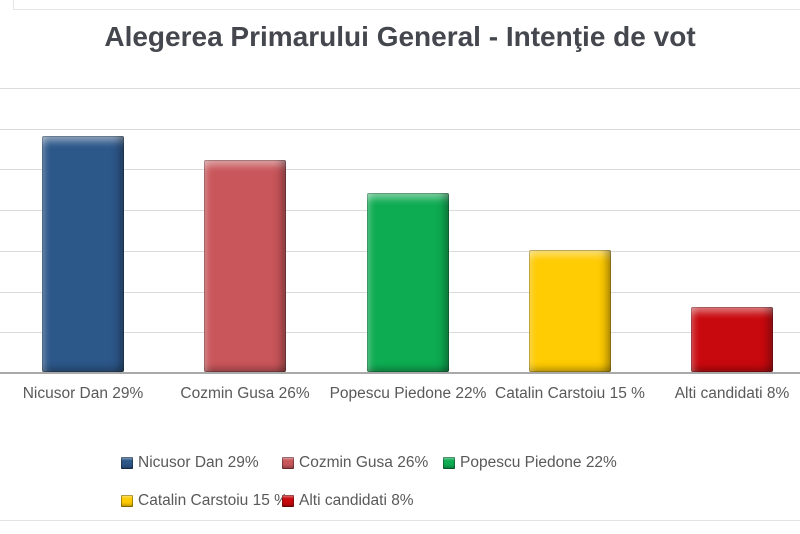 Image resolution: width=800 pixels, height=534 pixels. Describe the element at coordinates (406, 9) in the screenshot. I see `top-border-line` at that location.